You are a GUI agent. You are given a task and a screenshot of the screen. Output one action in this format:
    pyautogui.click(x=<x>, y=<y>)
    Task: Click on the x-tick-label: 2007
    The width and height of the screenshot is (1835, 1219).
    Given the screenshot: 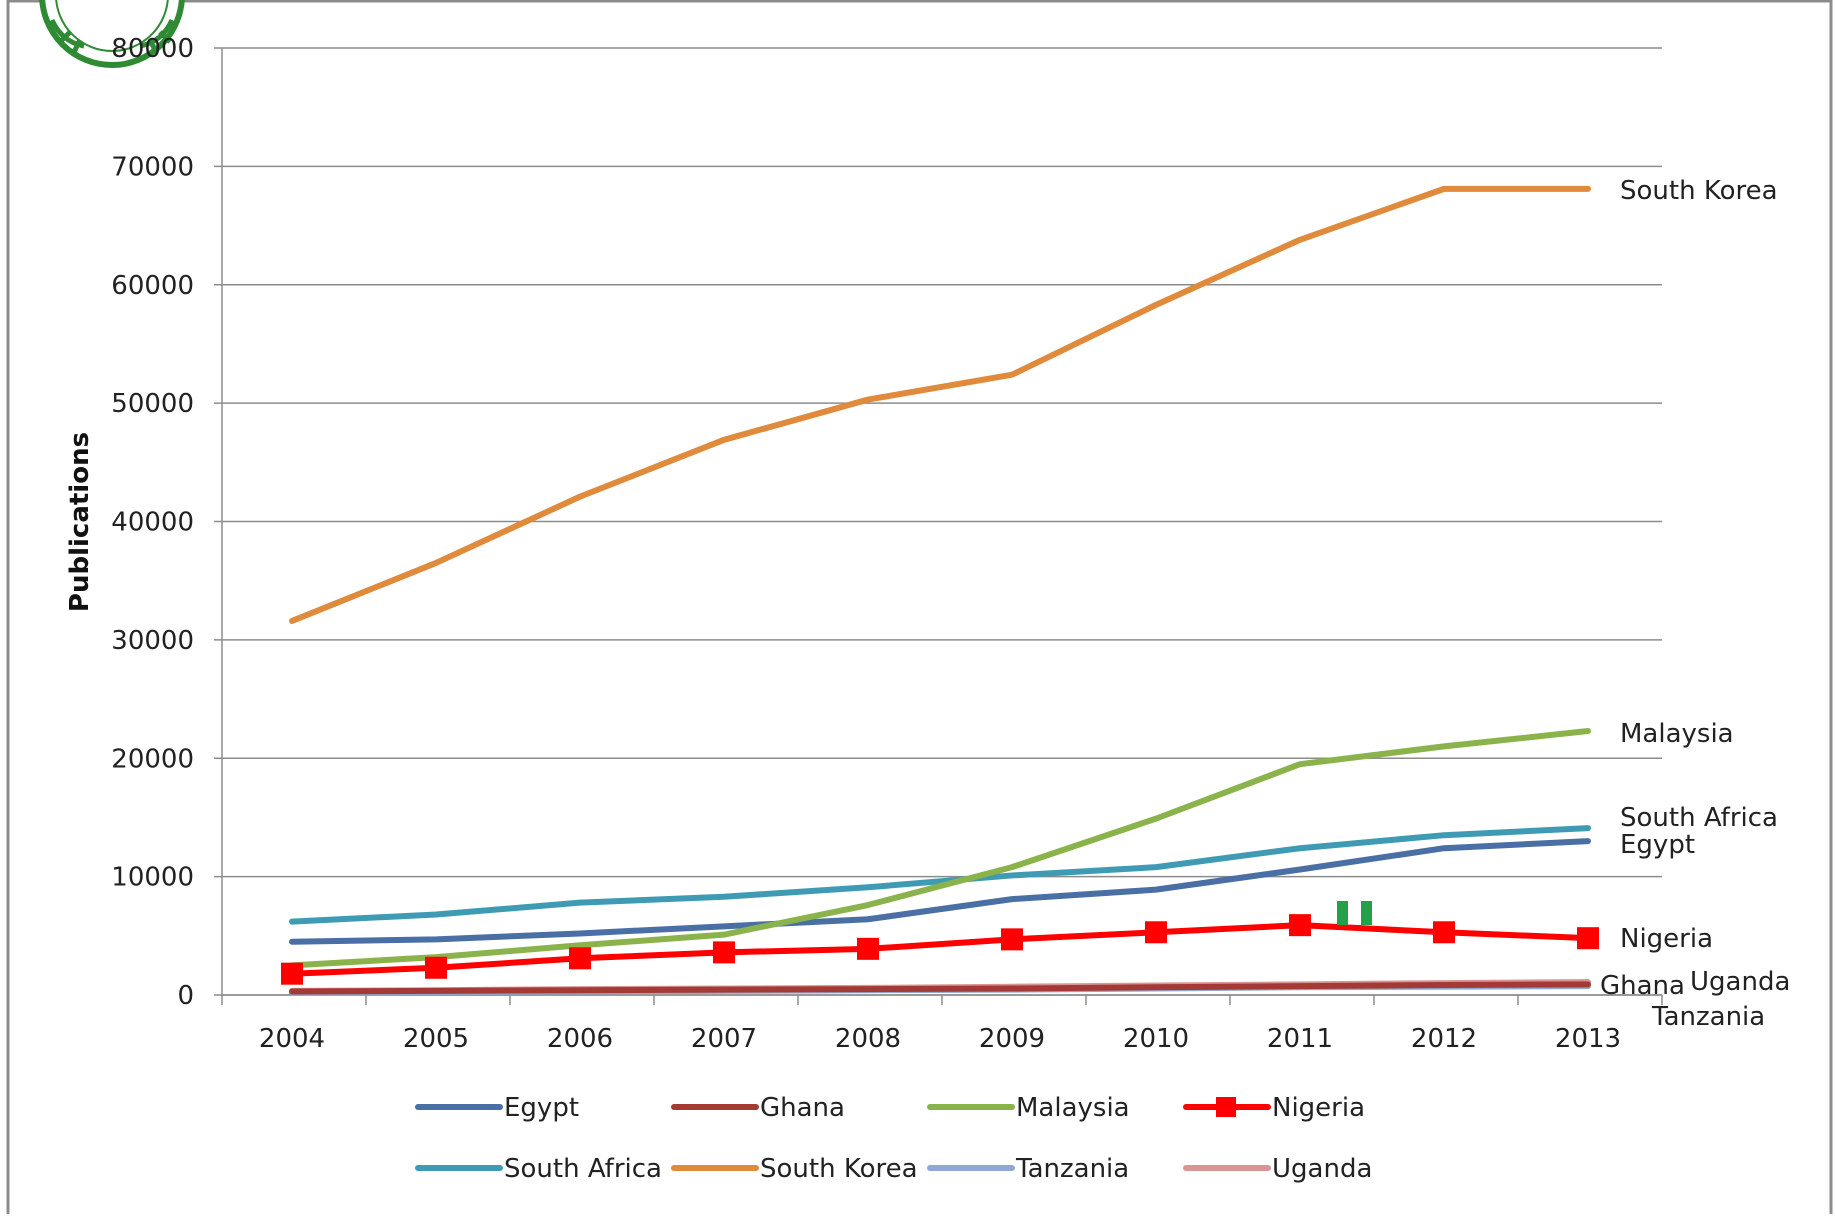 What is the action you would take?
    pyautogui.click(x=724, y=1039)
    